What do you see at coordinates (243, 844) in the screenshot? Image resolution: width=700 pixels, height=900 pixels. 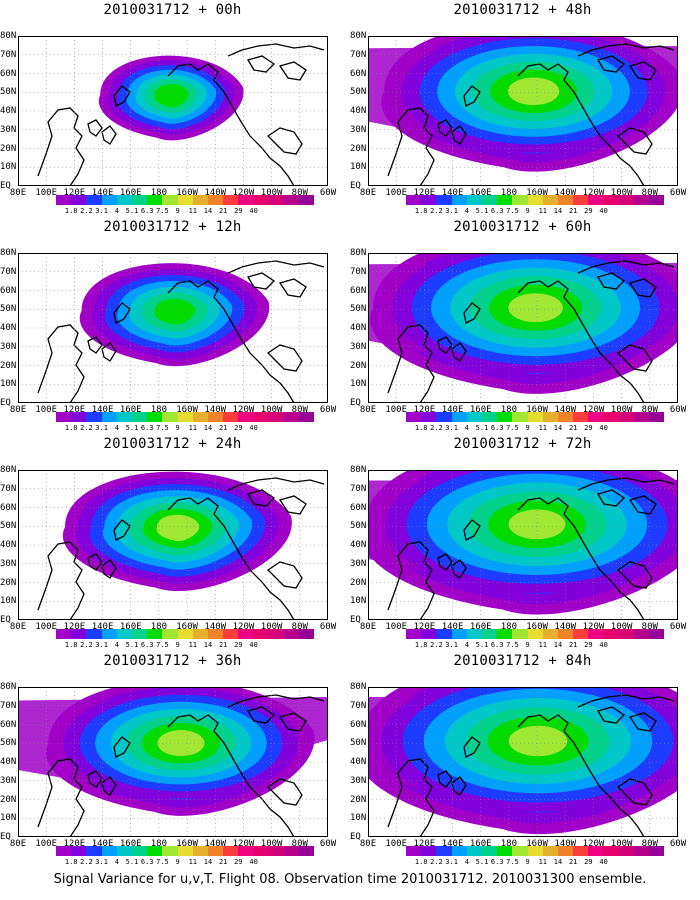 I see `lon-tick-label: 120W` at bounding box center [243, 844].